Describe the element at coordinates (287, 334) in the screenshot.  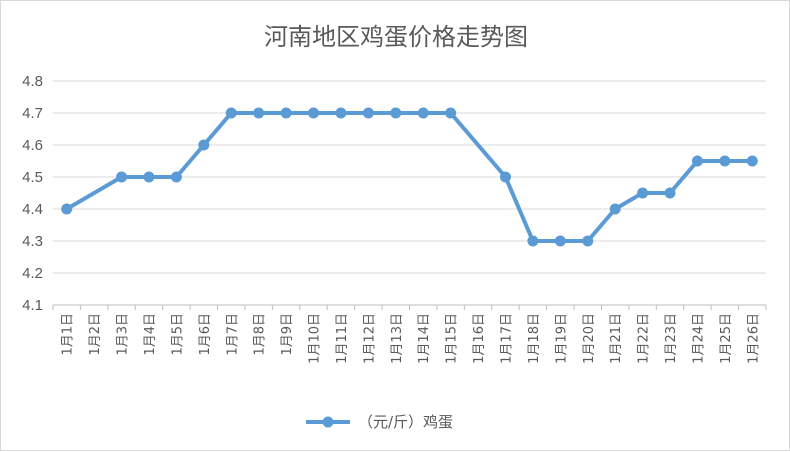
I see `x-tick-label: 1月9日` at that location.